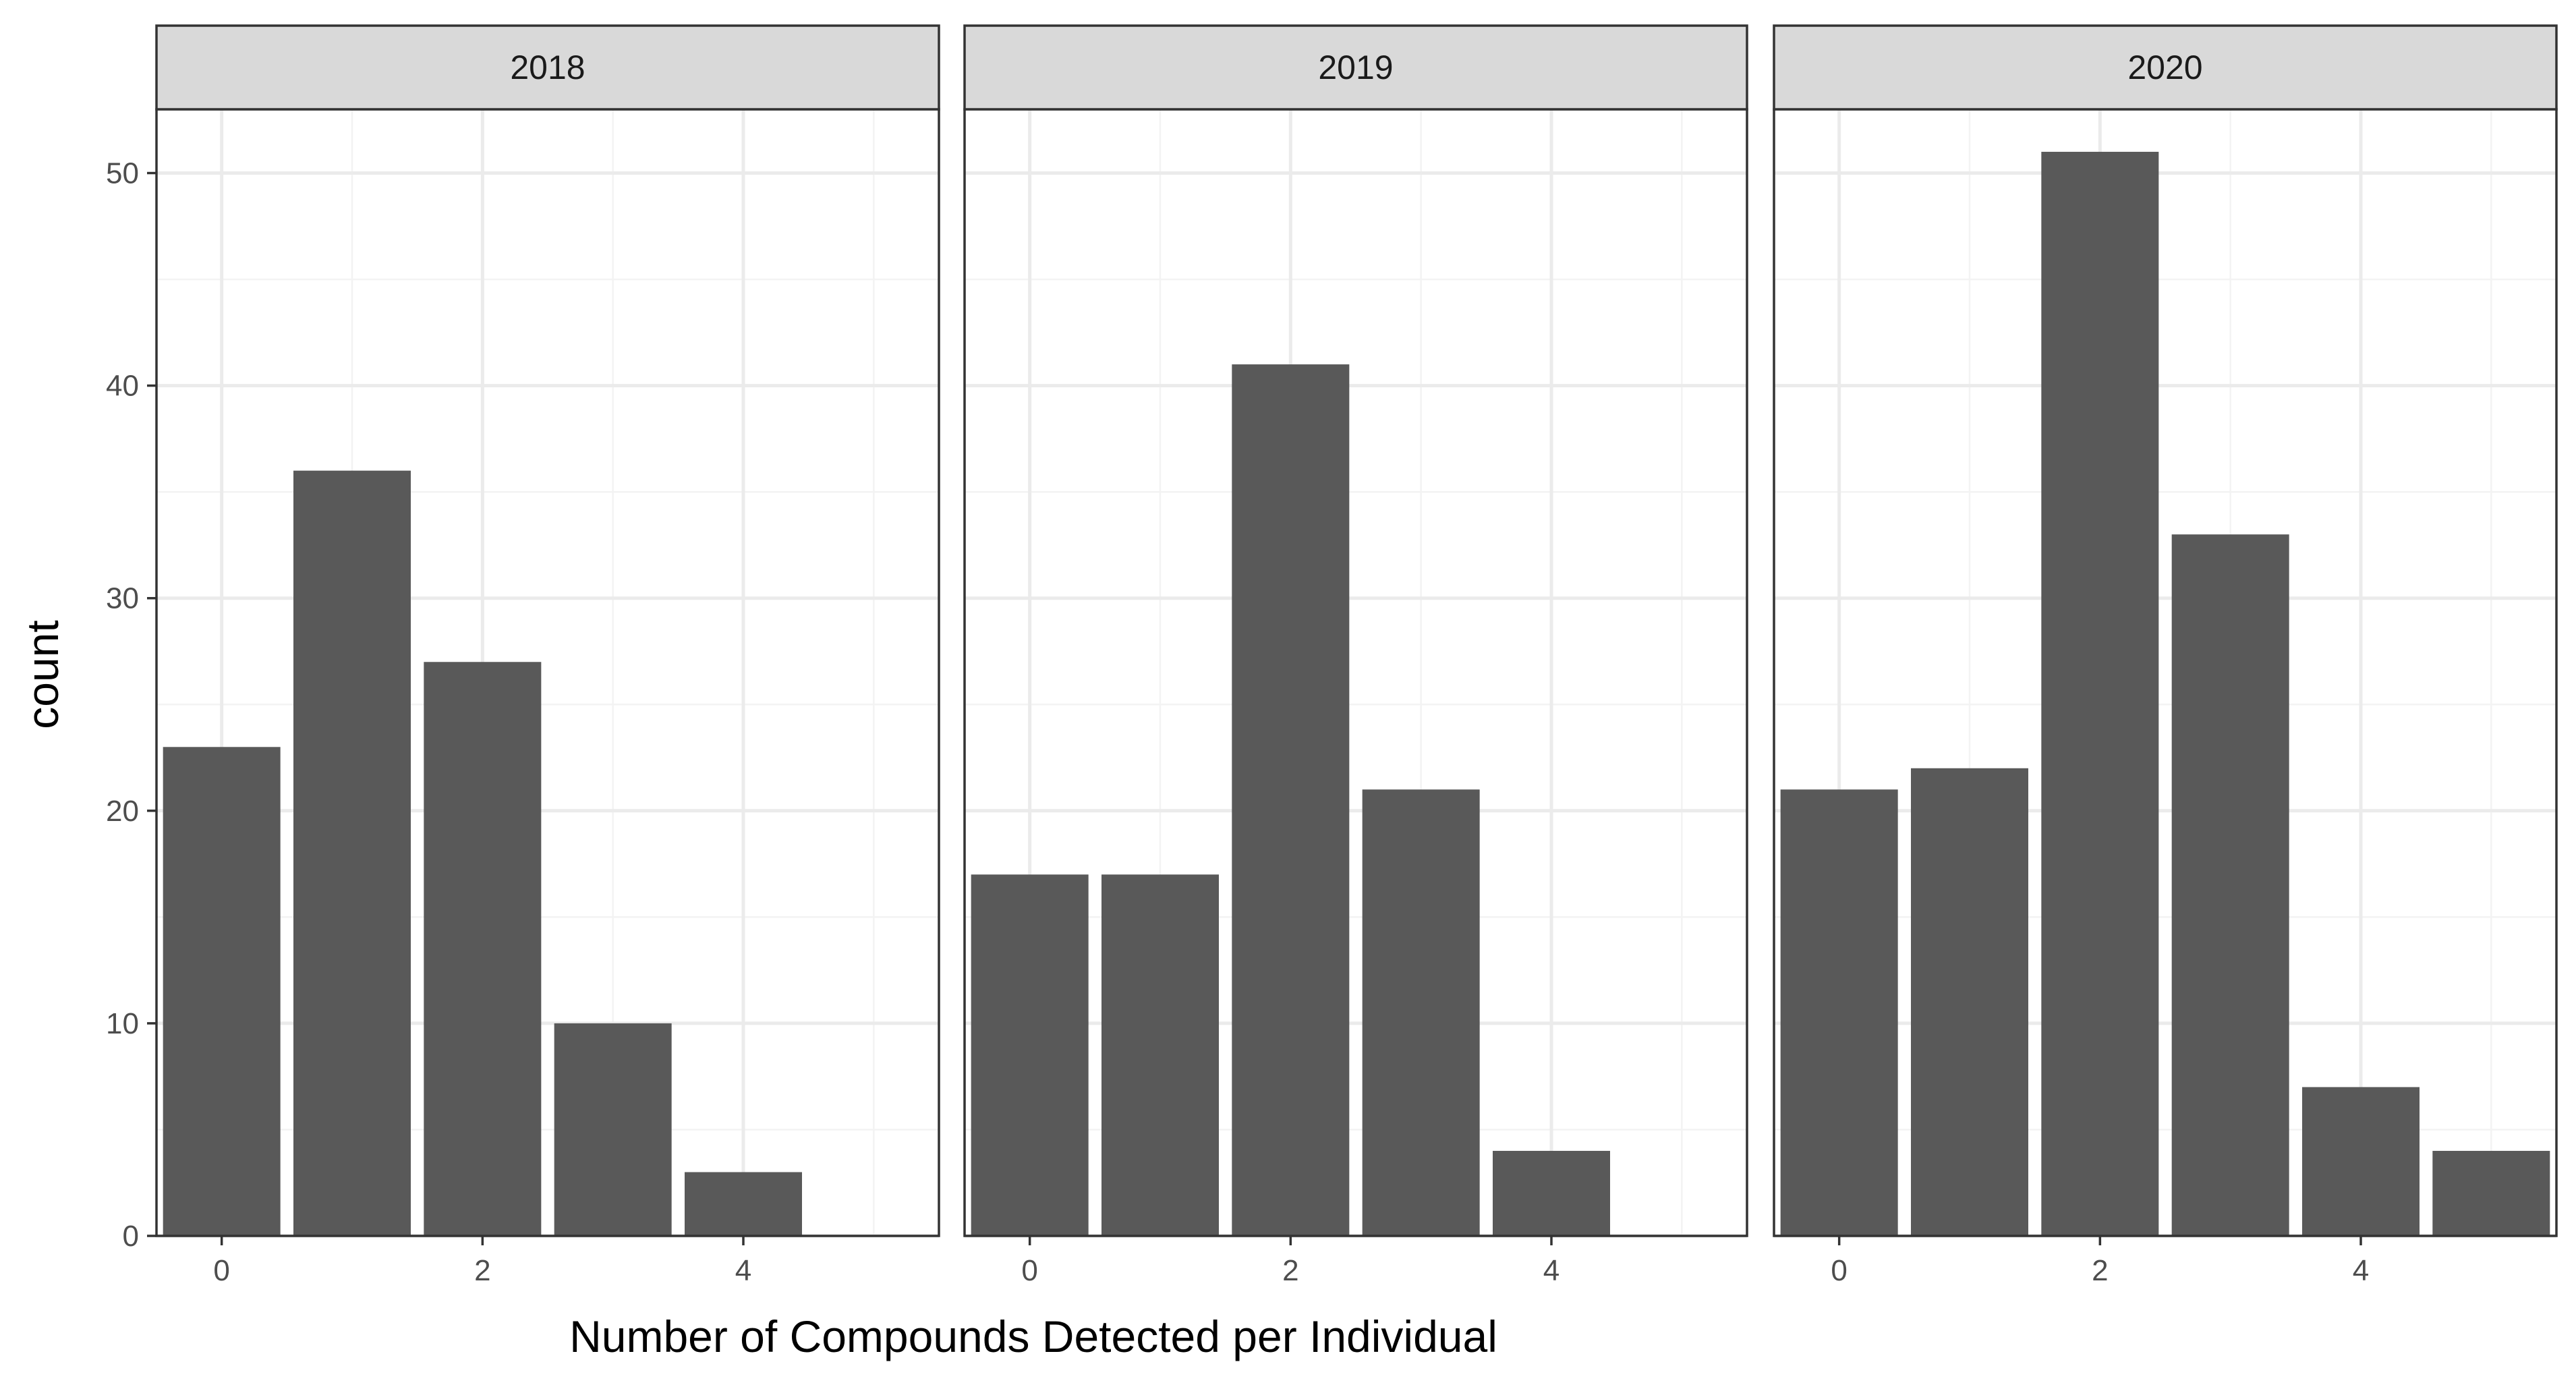 The image size is (2576, 1387). I want to click on y-tick-label: 50, so click(122, 173).